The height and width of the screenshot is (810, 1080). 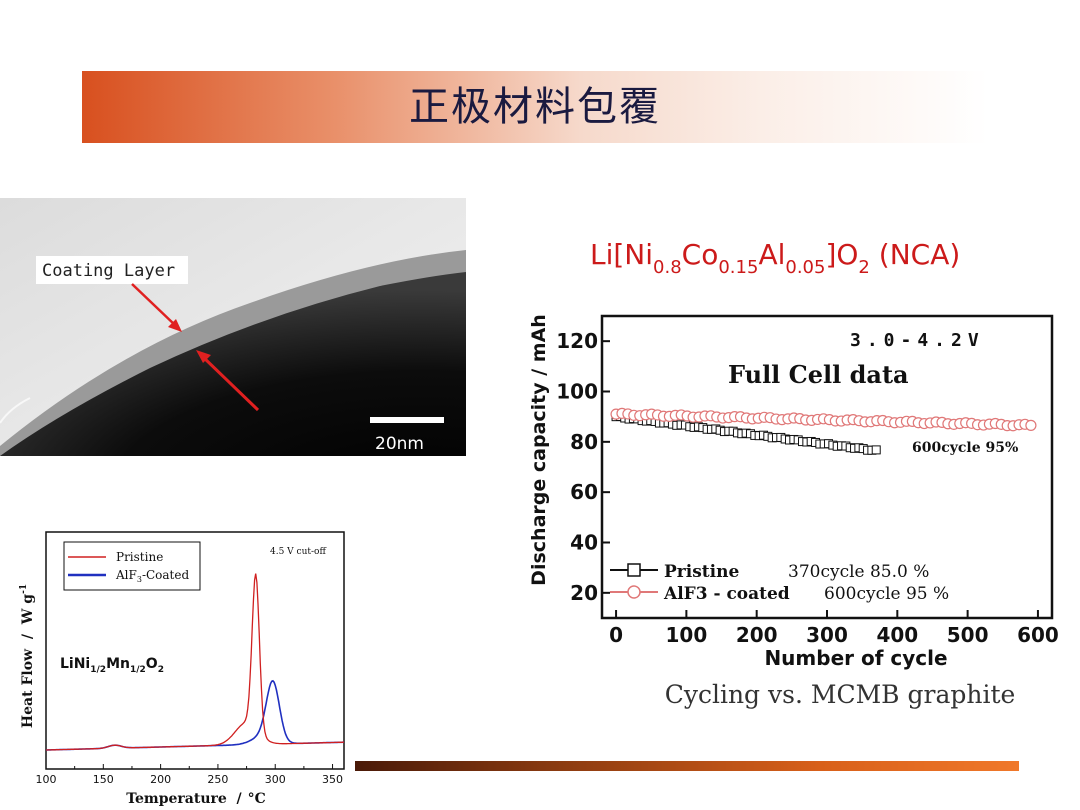 What do you see at coordinates (757, 635) in the screenshot?
I see `x-tick-label: 200` at bounding box center [757, 635].